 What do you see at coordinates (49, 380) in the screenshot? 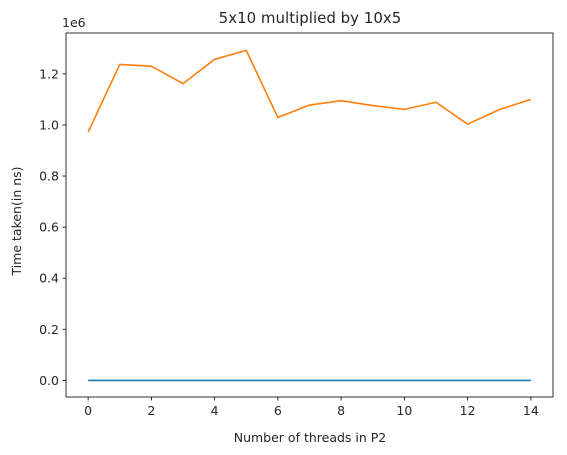
I see `y-tick-label: 0.0` at bounding box center [49, 380].